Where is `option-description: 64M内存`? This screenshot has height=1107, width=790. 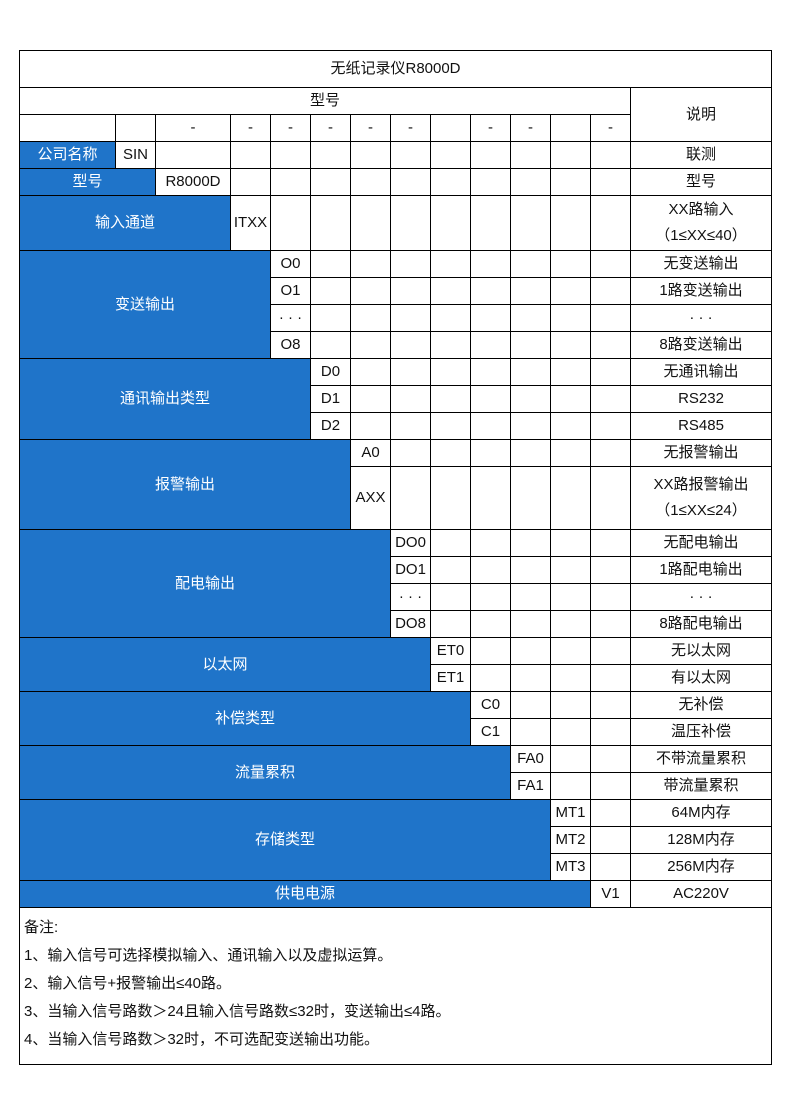
option-description: 64M内存 is located at coordinates (701, 813).